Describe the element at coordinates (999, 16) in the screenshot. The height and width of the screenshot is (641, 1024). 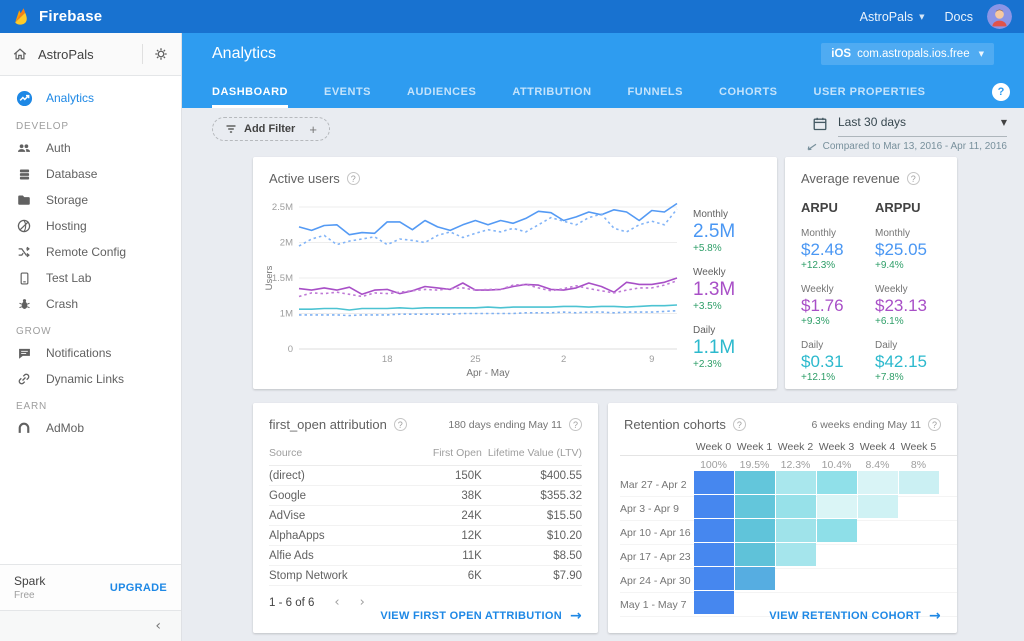
I see `user-avatar` at that location.